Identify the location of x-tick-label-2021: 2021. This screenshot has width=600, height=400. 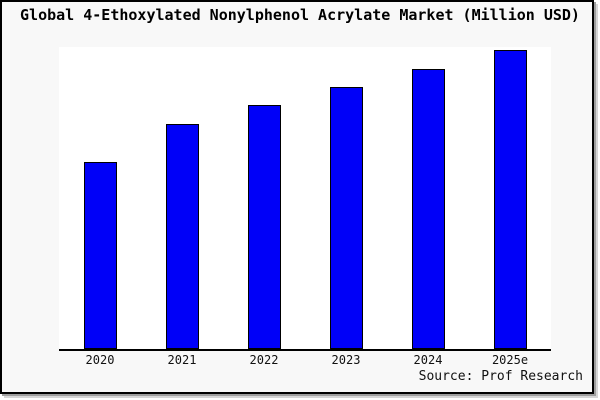
(182, 360).